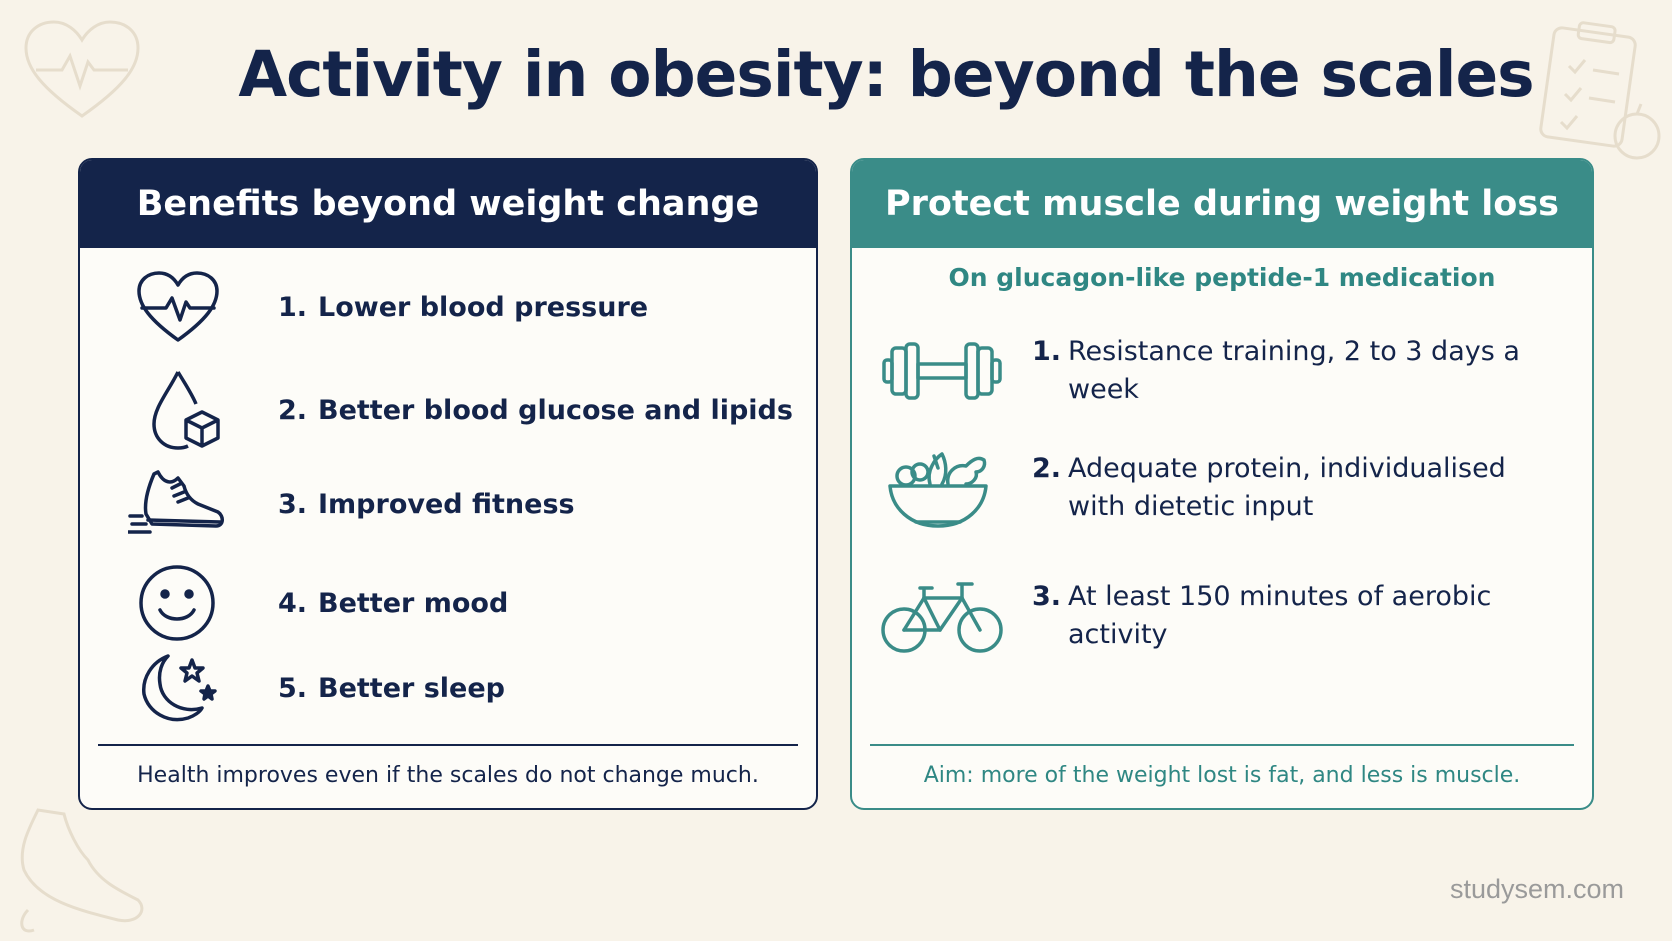 This screenshot has width=1672, height=941. I want to click on bicycle-icon, so click(942, 616).